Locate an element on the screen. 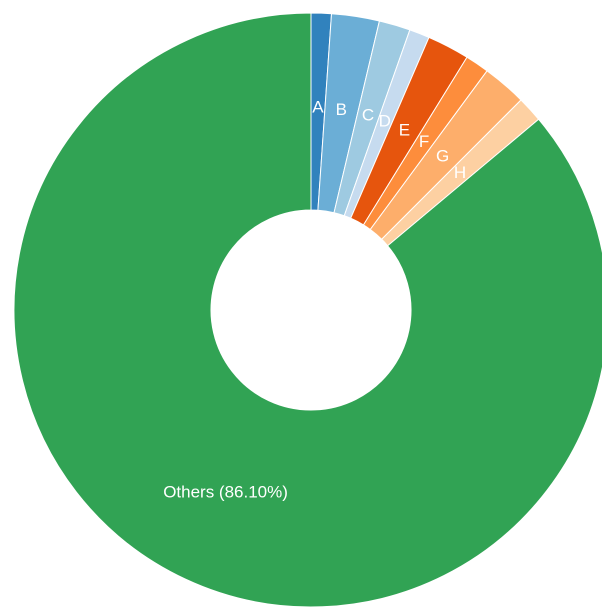 The image size is (602, 608). slice-label: A is located at coordinates (318, 107).